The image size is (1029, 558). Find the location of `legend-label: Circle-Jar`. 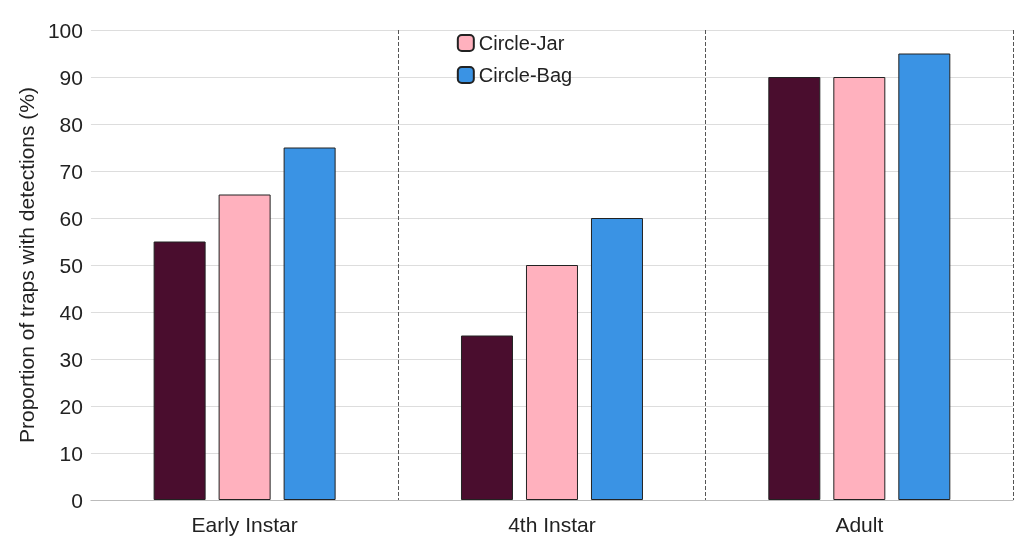

legend-label: Circle-Jar is located at coordinates (521, 43).